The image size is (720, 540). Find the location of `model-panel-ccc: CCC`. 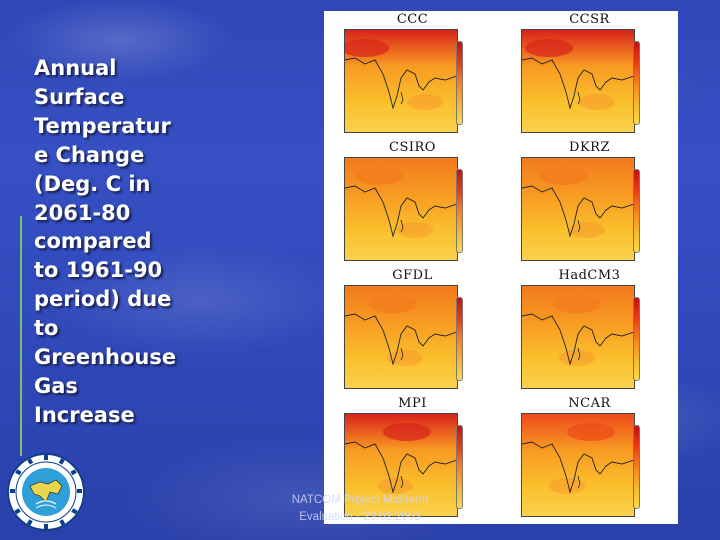

model-panel-ccc: CCC is located at coordinates (412, 75).